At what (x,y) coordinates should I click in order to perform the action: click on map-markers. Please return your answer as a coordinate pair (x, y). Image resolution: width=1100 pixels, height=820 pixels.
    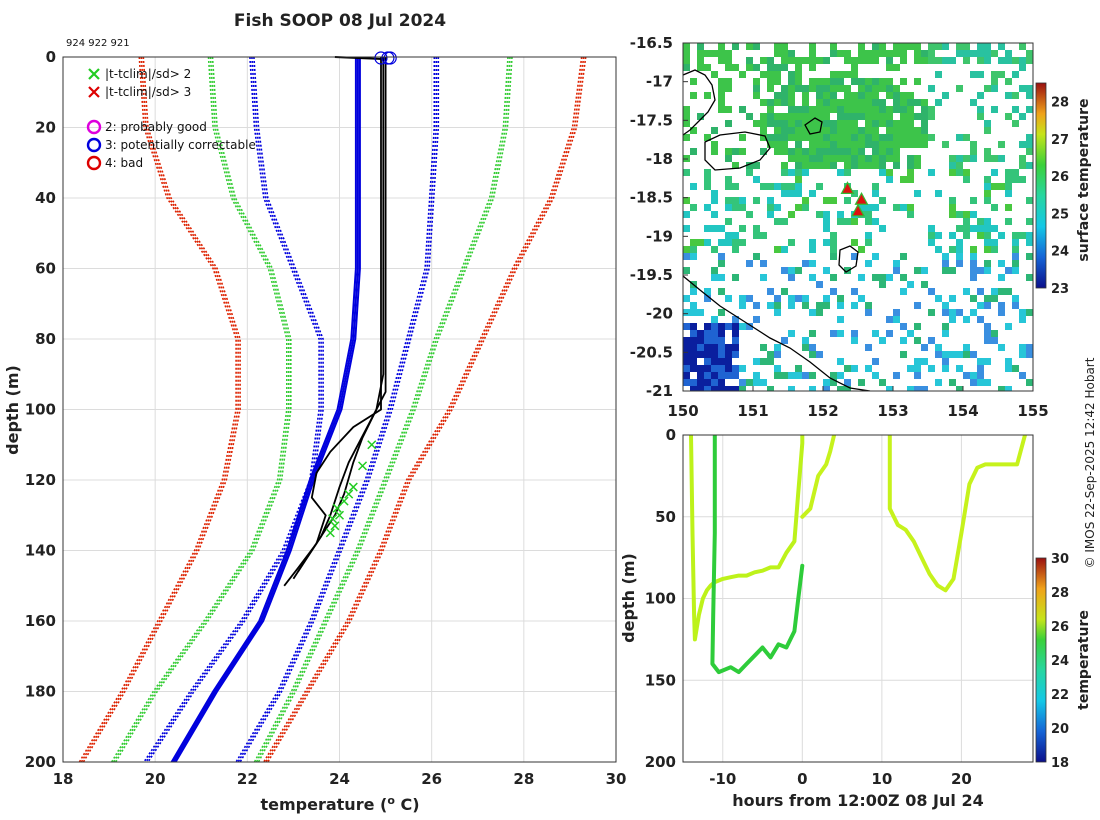
    Looking at the image, I should click on (854, 199).